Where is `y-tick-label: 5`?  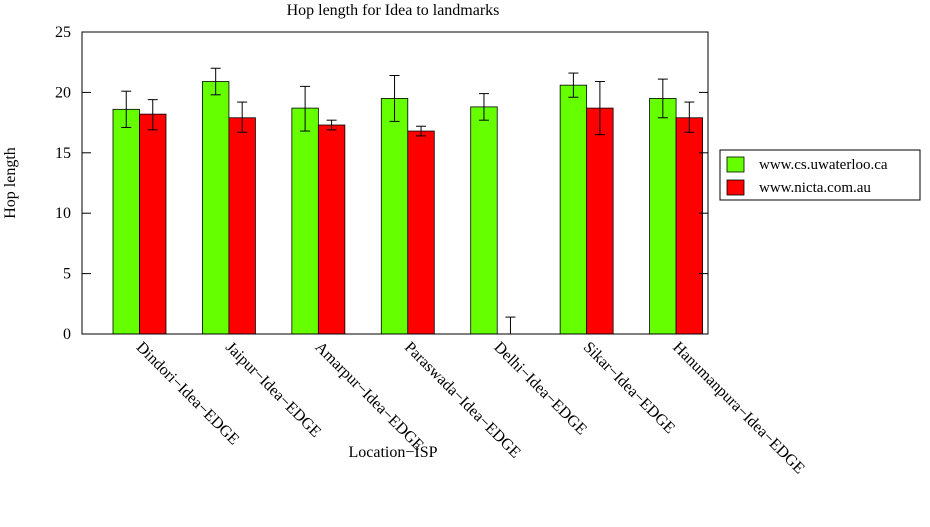 y-tick-label: 5 is located at coordinates (67, 274).